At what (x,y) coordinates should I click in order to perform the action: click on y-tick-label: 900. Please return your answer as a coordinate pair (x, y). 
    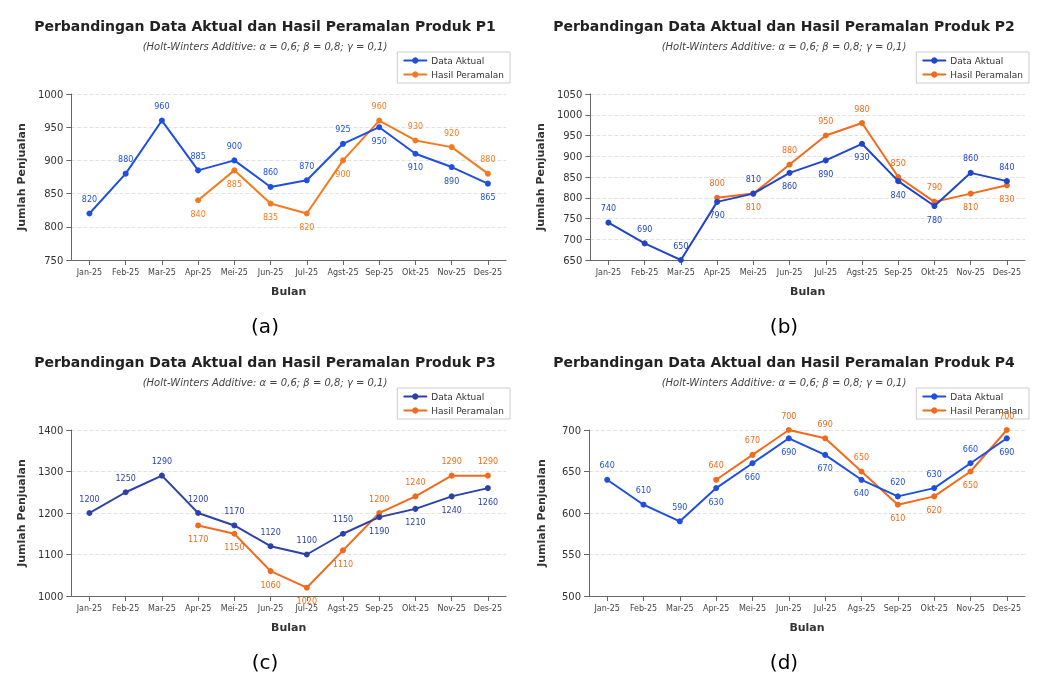
    Looking at the image, I should click on (573, 156).